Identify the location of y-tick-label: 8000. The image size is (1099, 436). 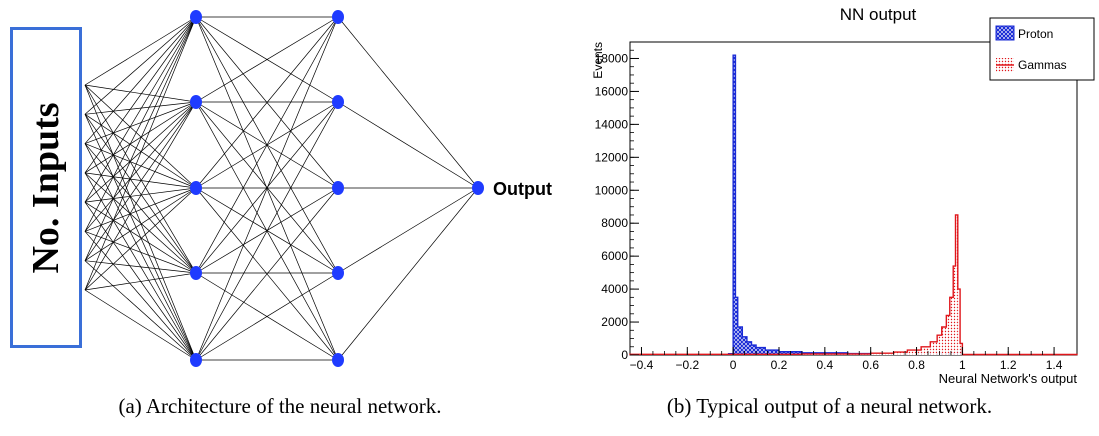
(614, 223).